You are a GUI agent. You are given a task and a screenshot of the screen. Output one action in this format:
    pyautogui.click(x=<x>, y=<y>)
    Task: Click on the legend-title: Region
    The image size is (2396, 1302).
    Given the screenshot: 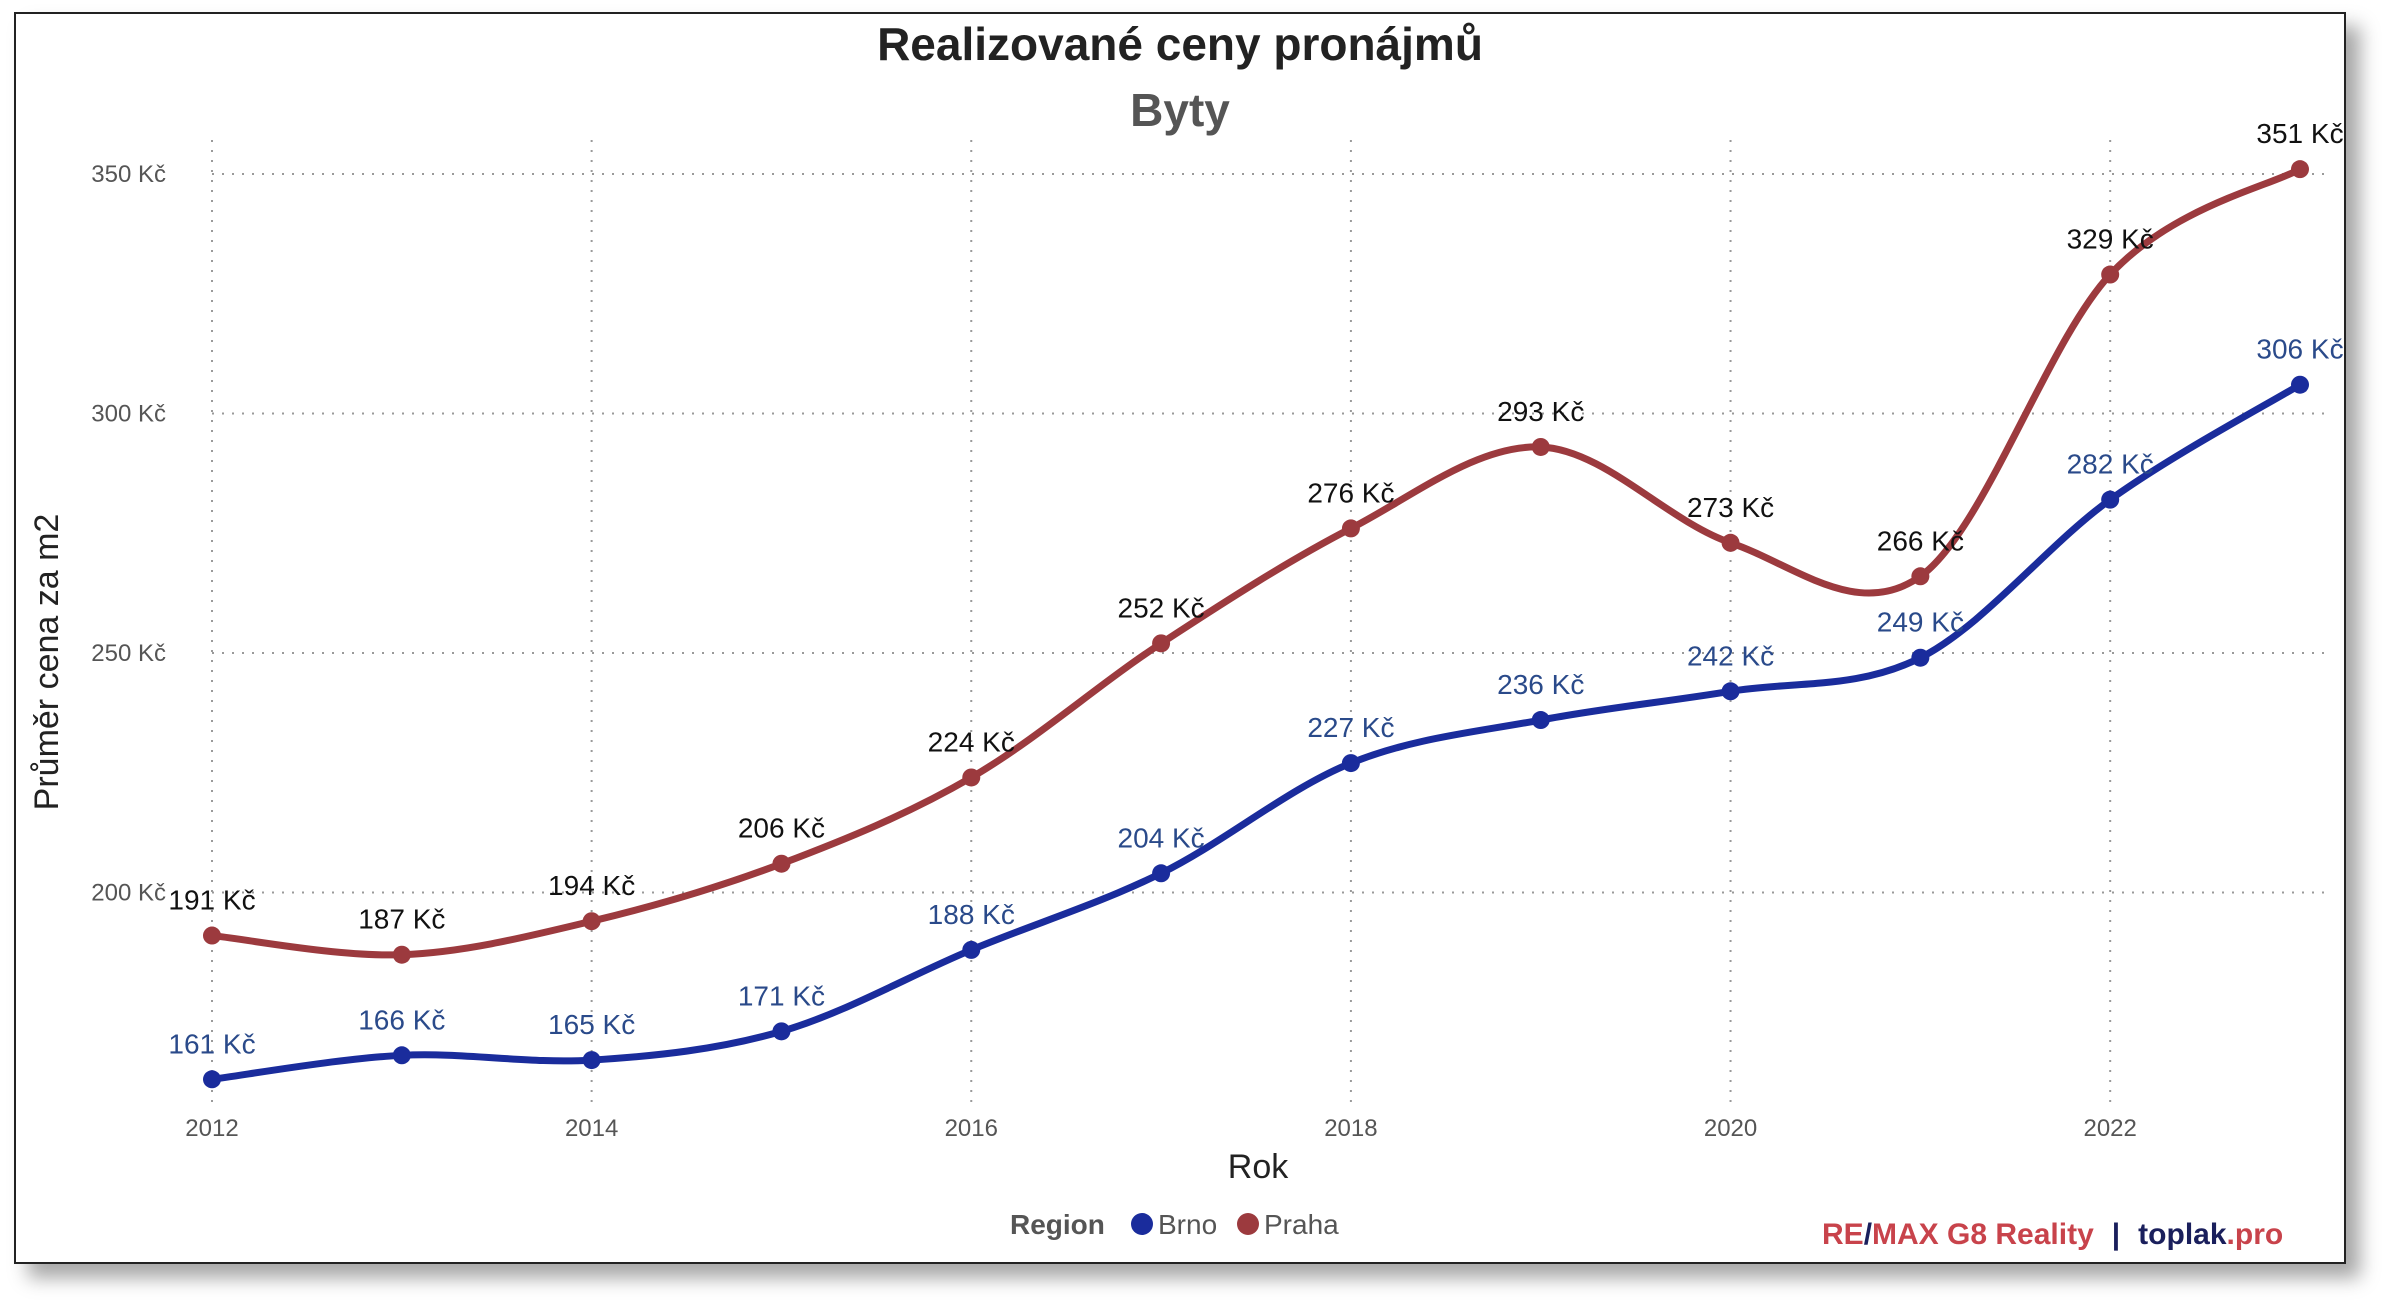 What is the action you would take?
    pyautogui.click(x=1057, y=1224)
    